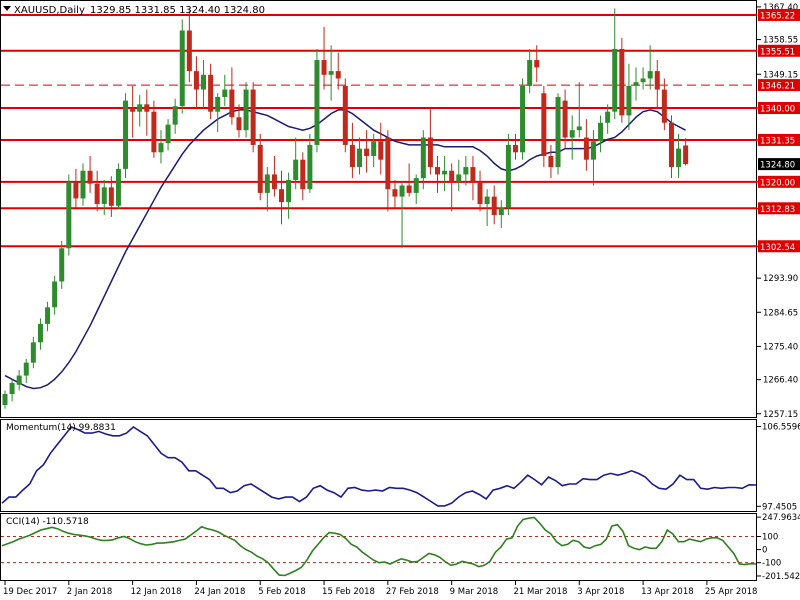 The image size is (800, 600). I want to click on time-tick-label: 15 Feb 2018, so click(348, 592).